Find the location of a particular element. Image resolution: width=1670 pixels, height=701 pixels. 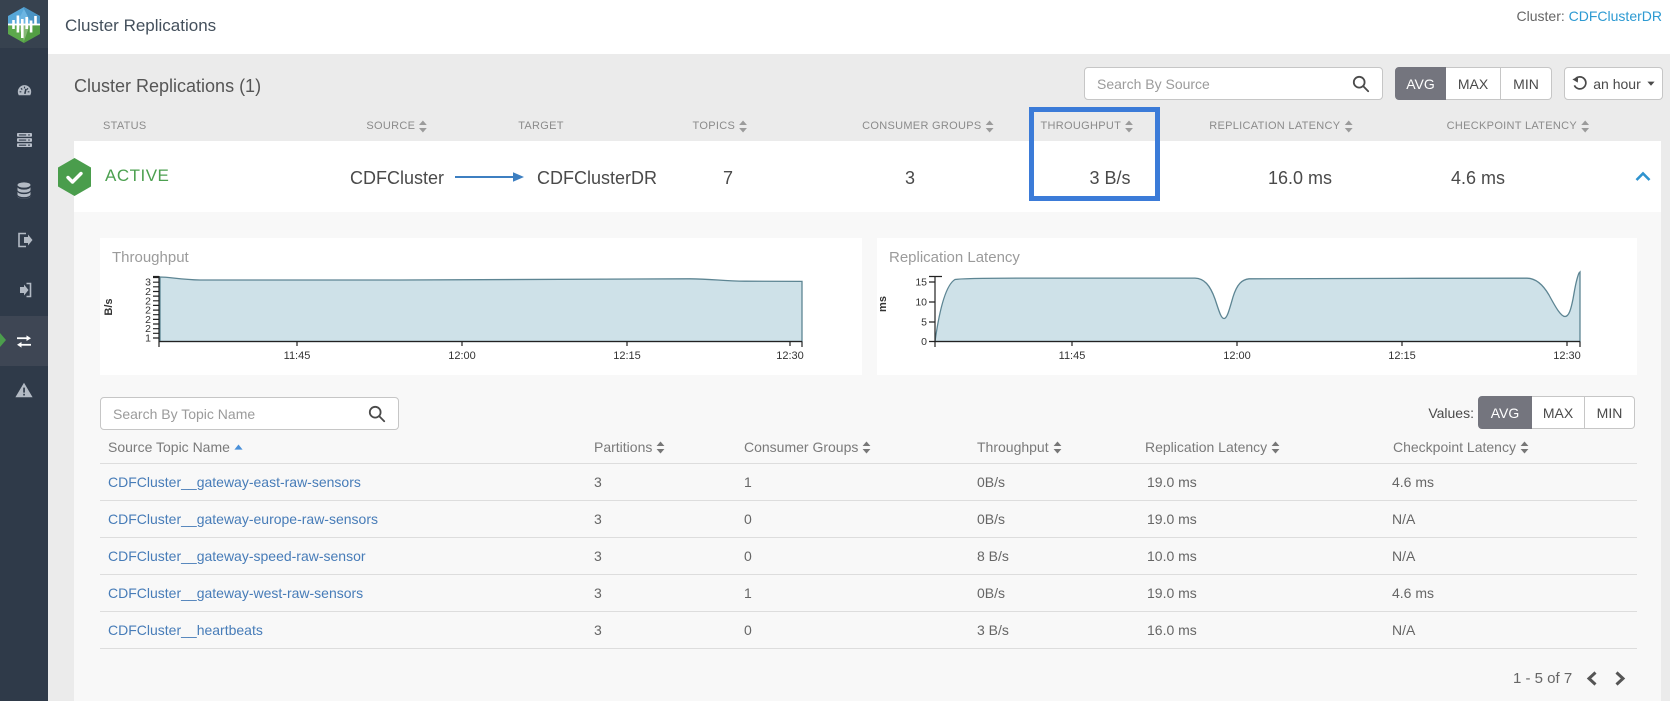

svg-text: 0 is located at coordinates (924, 342).